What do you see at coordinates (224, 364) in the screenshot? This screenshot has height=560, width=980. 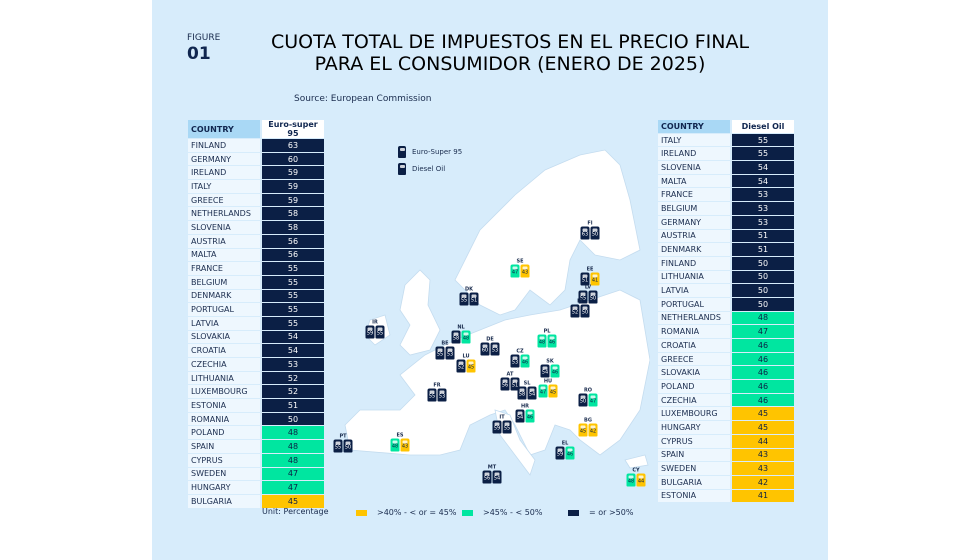 I see `country-cell: CZECHIA` at bounding box center [224, 364].